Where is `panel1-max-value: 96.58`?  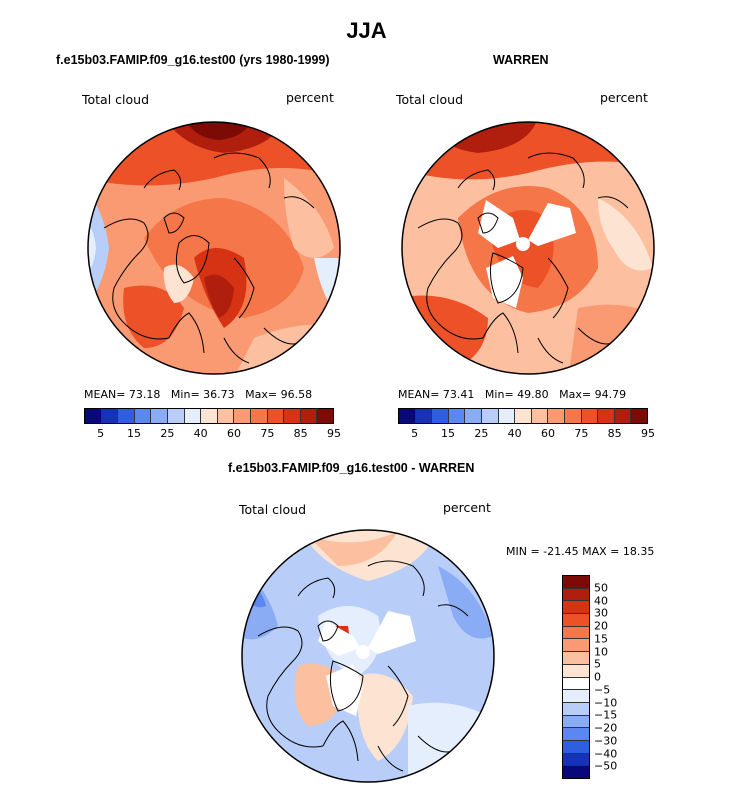 panel1-max-value: 96.58 is located at coordinates (296, 394).